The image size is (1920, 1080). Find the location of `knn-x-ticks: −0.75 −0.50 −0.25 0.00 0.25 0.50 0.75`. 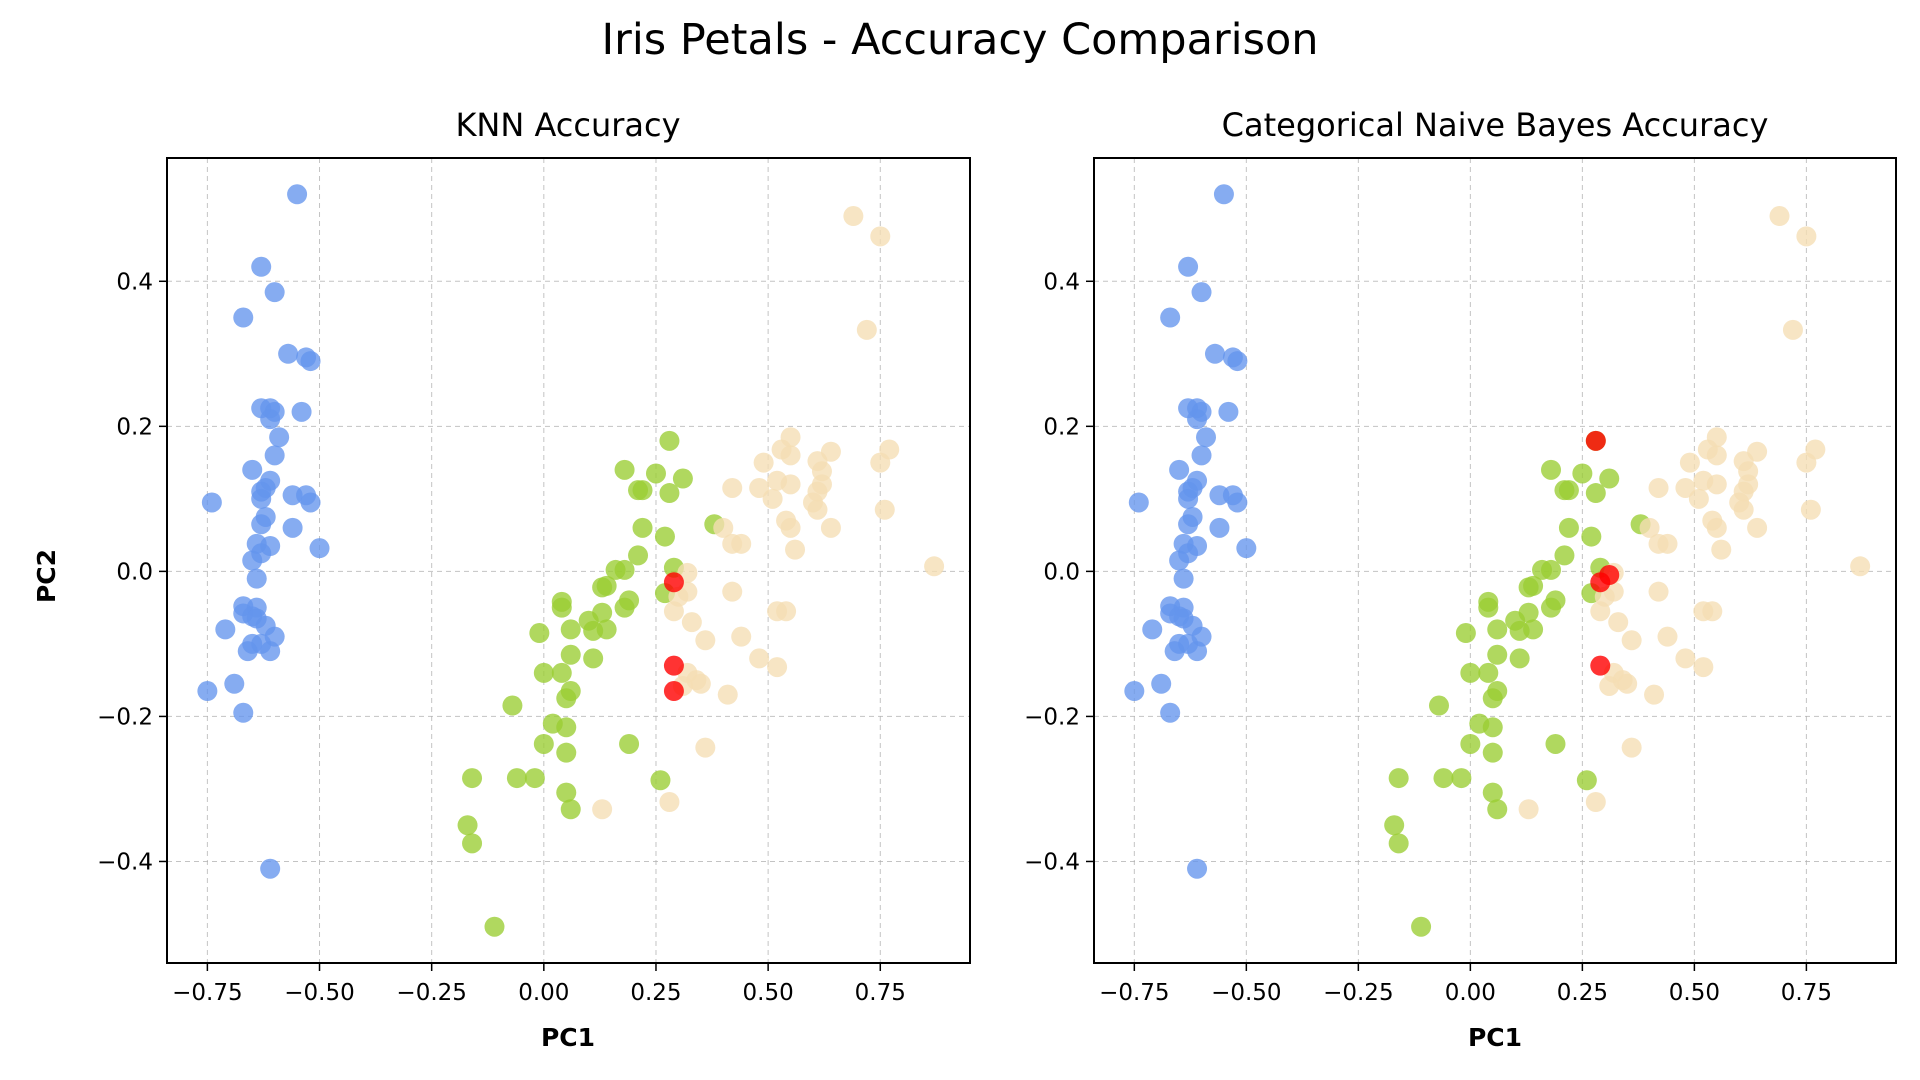

knn-x-ticks: −0.75 −0.50 −0.25 0.00 0.25 0.50 0.75 is located at coordinates (539, 984).